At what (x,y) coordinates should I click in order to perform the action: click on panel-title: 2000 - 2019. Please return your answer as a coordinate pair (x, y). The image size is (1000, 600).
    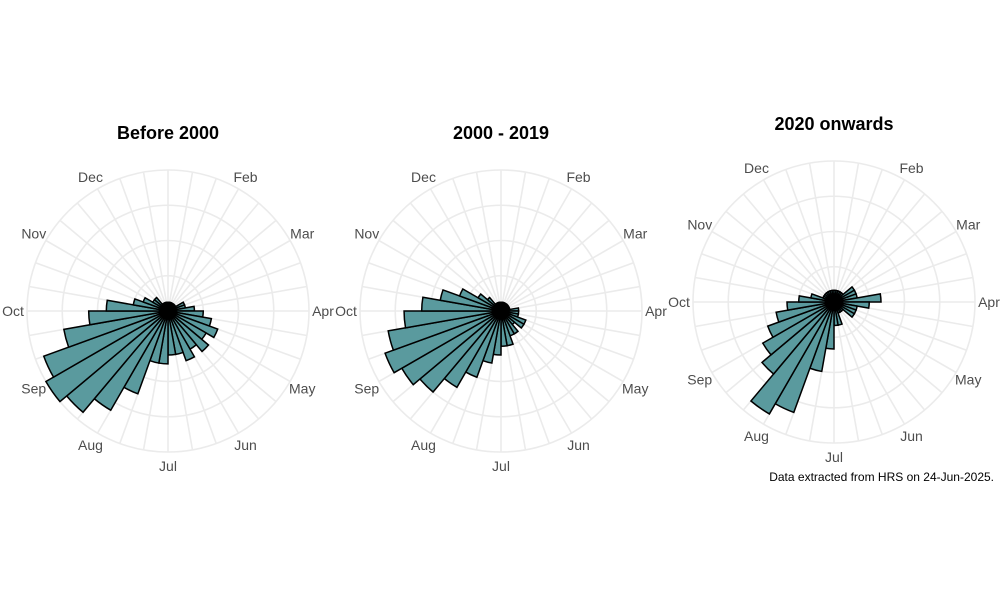
    Looking at the image, I should click on (501, 133).